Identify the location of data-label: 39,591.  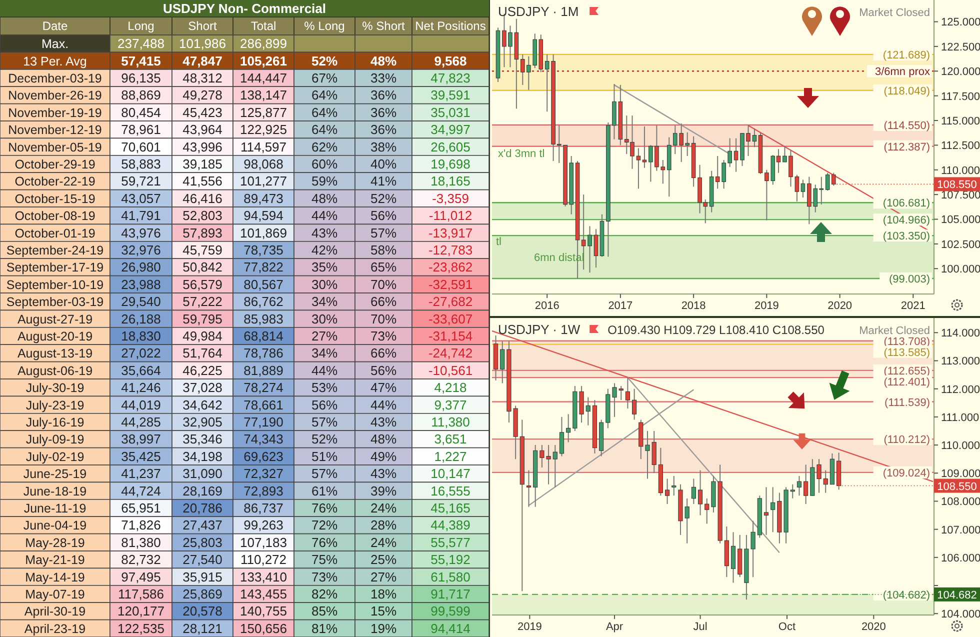
(450, 95).